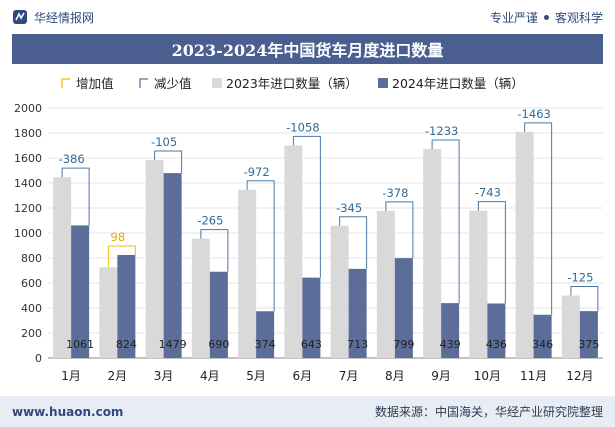  I want to click on y-tick-label: 1800, so click(28, 133).